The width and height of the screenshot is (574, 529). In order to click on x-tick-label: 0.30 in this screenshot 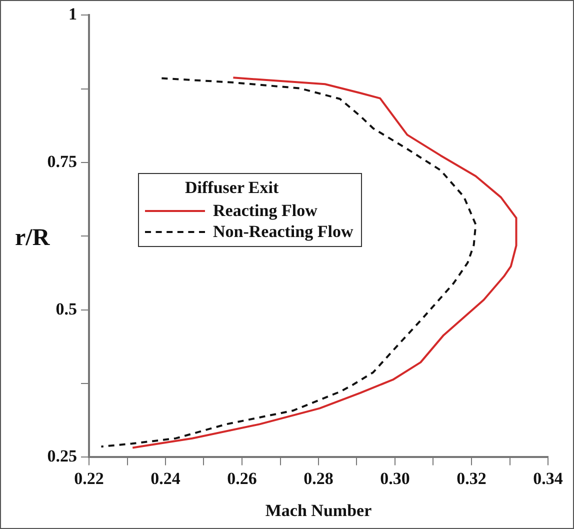, I will do `click(395, 478)`.